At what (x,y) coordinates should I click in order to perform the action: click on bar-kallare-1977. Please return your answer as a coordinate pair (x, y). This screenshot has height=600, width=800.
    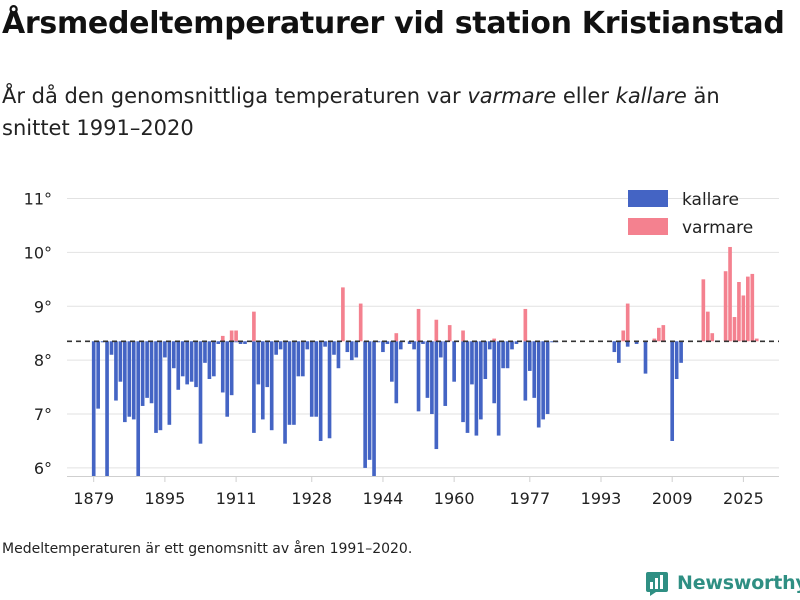
    Looking at the image, I should click on (529, 356).